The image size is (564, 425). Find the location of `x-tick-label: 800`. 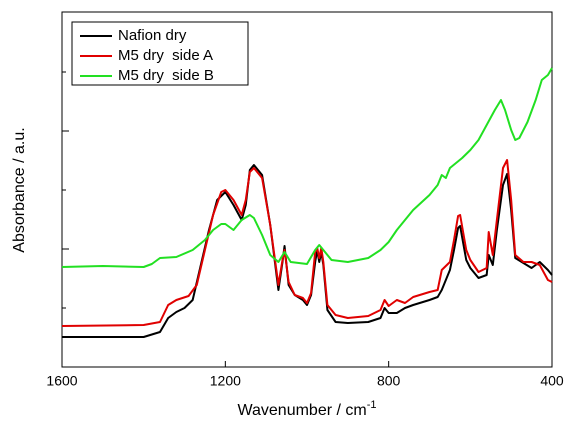

x-tick-label: 800 is located at coordinates (389, 381).